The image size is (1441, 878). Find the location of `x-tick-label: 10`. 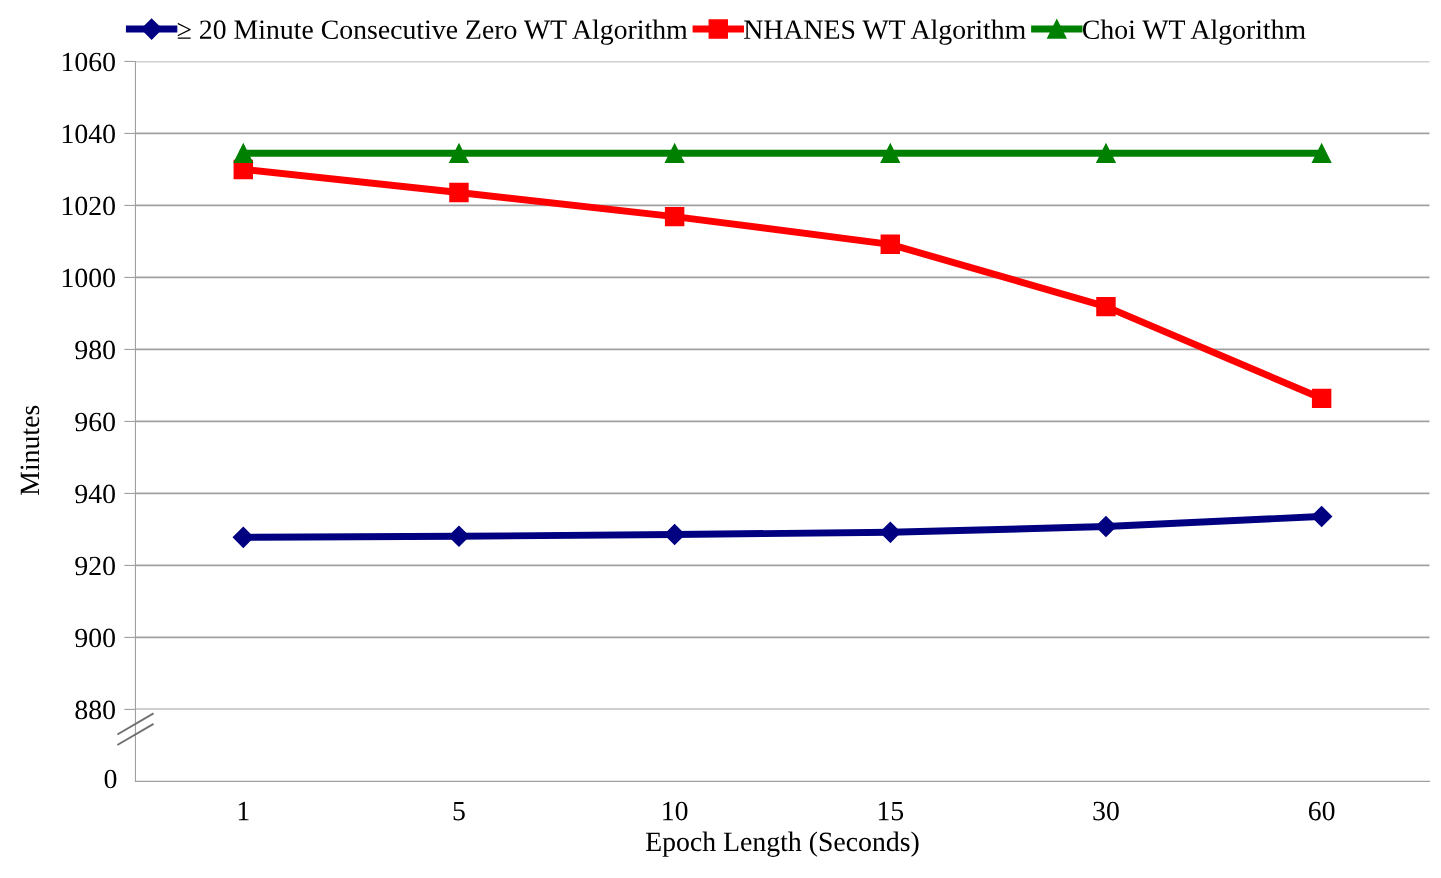

x-tick-label: 10 is located at coordinates (675, 811).